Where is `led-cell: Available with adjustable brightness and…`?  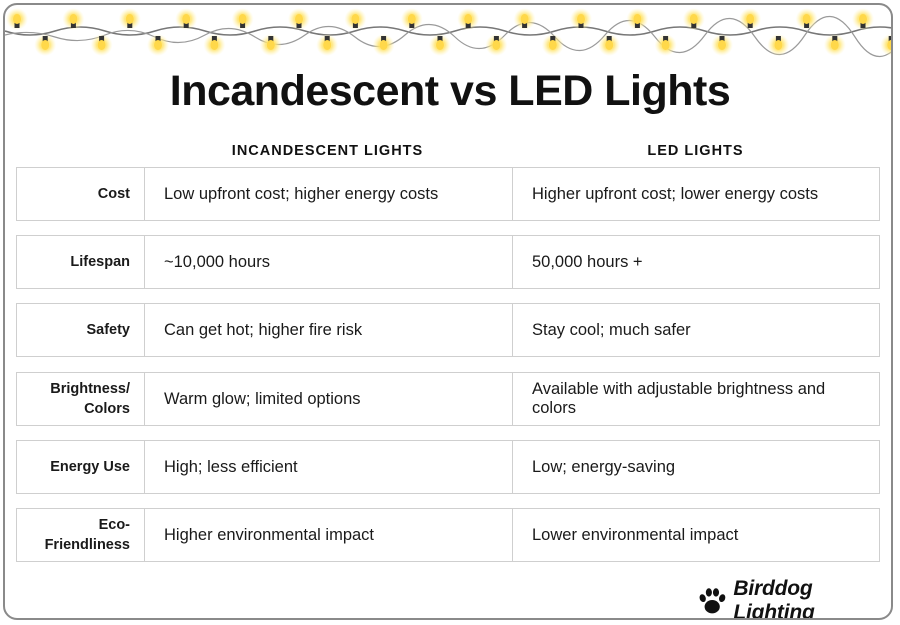
led-cell: Available with adjustable brightness and… is located at coordinates (679, 398).